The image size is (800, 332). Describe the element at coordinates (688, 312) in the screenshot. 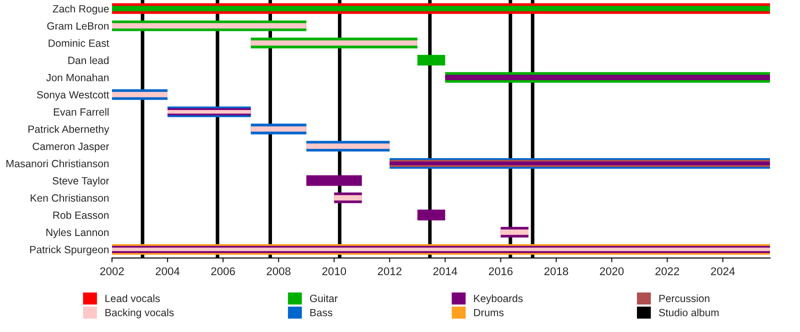

I see `legend-label: Studio album` at that location.